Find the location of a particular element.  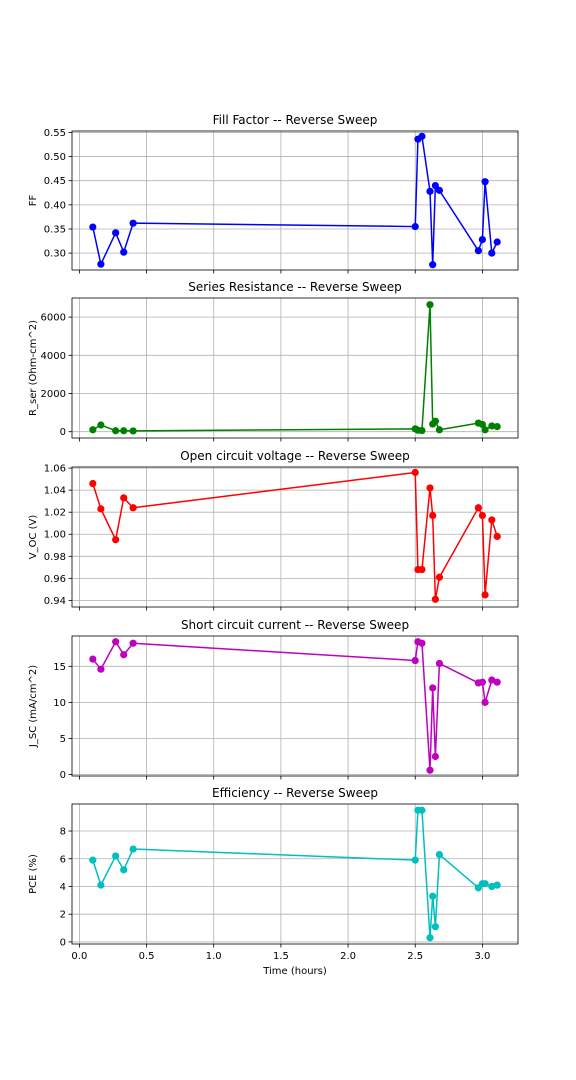

x-axis-label: Time (hours) is located at coordinates (294, 971).